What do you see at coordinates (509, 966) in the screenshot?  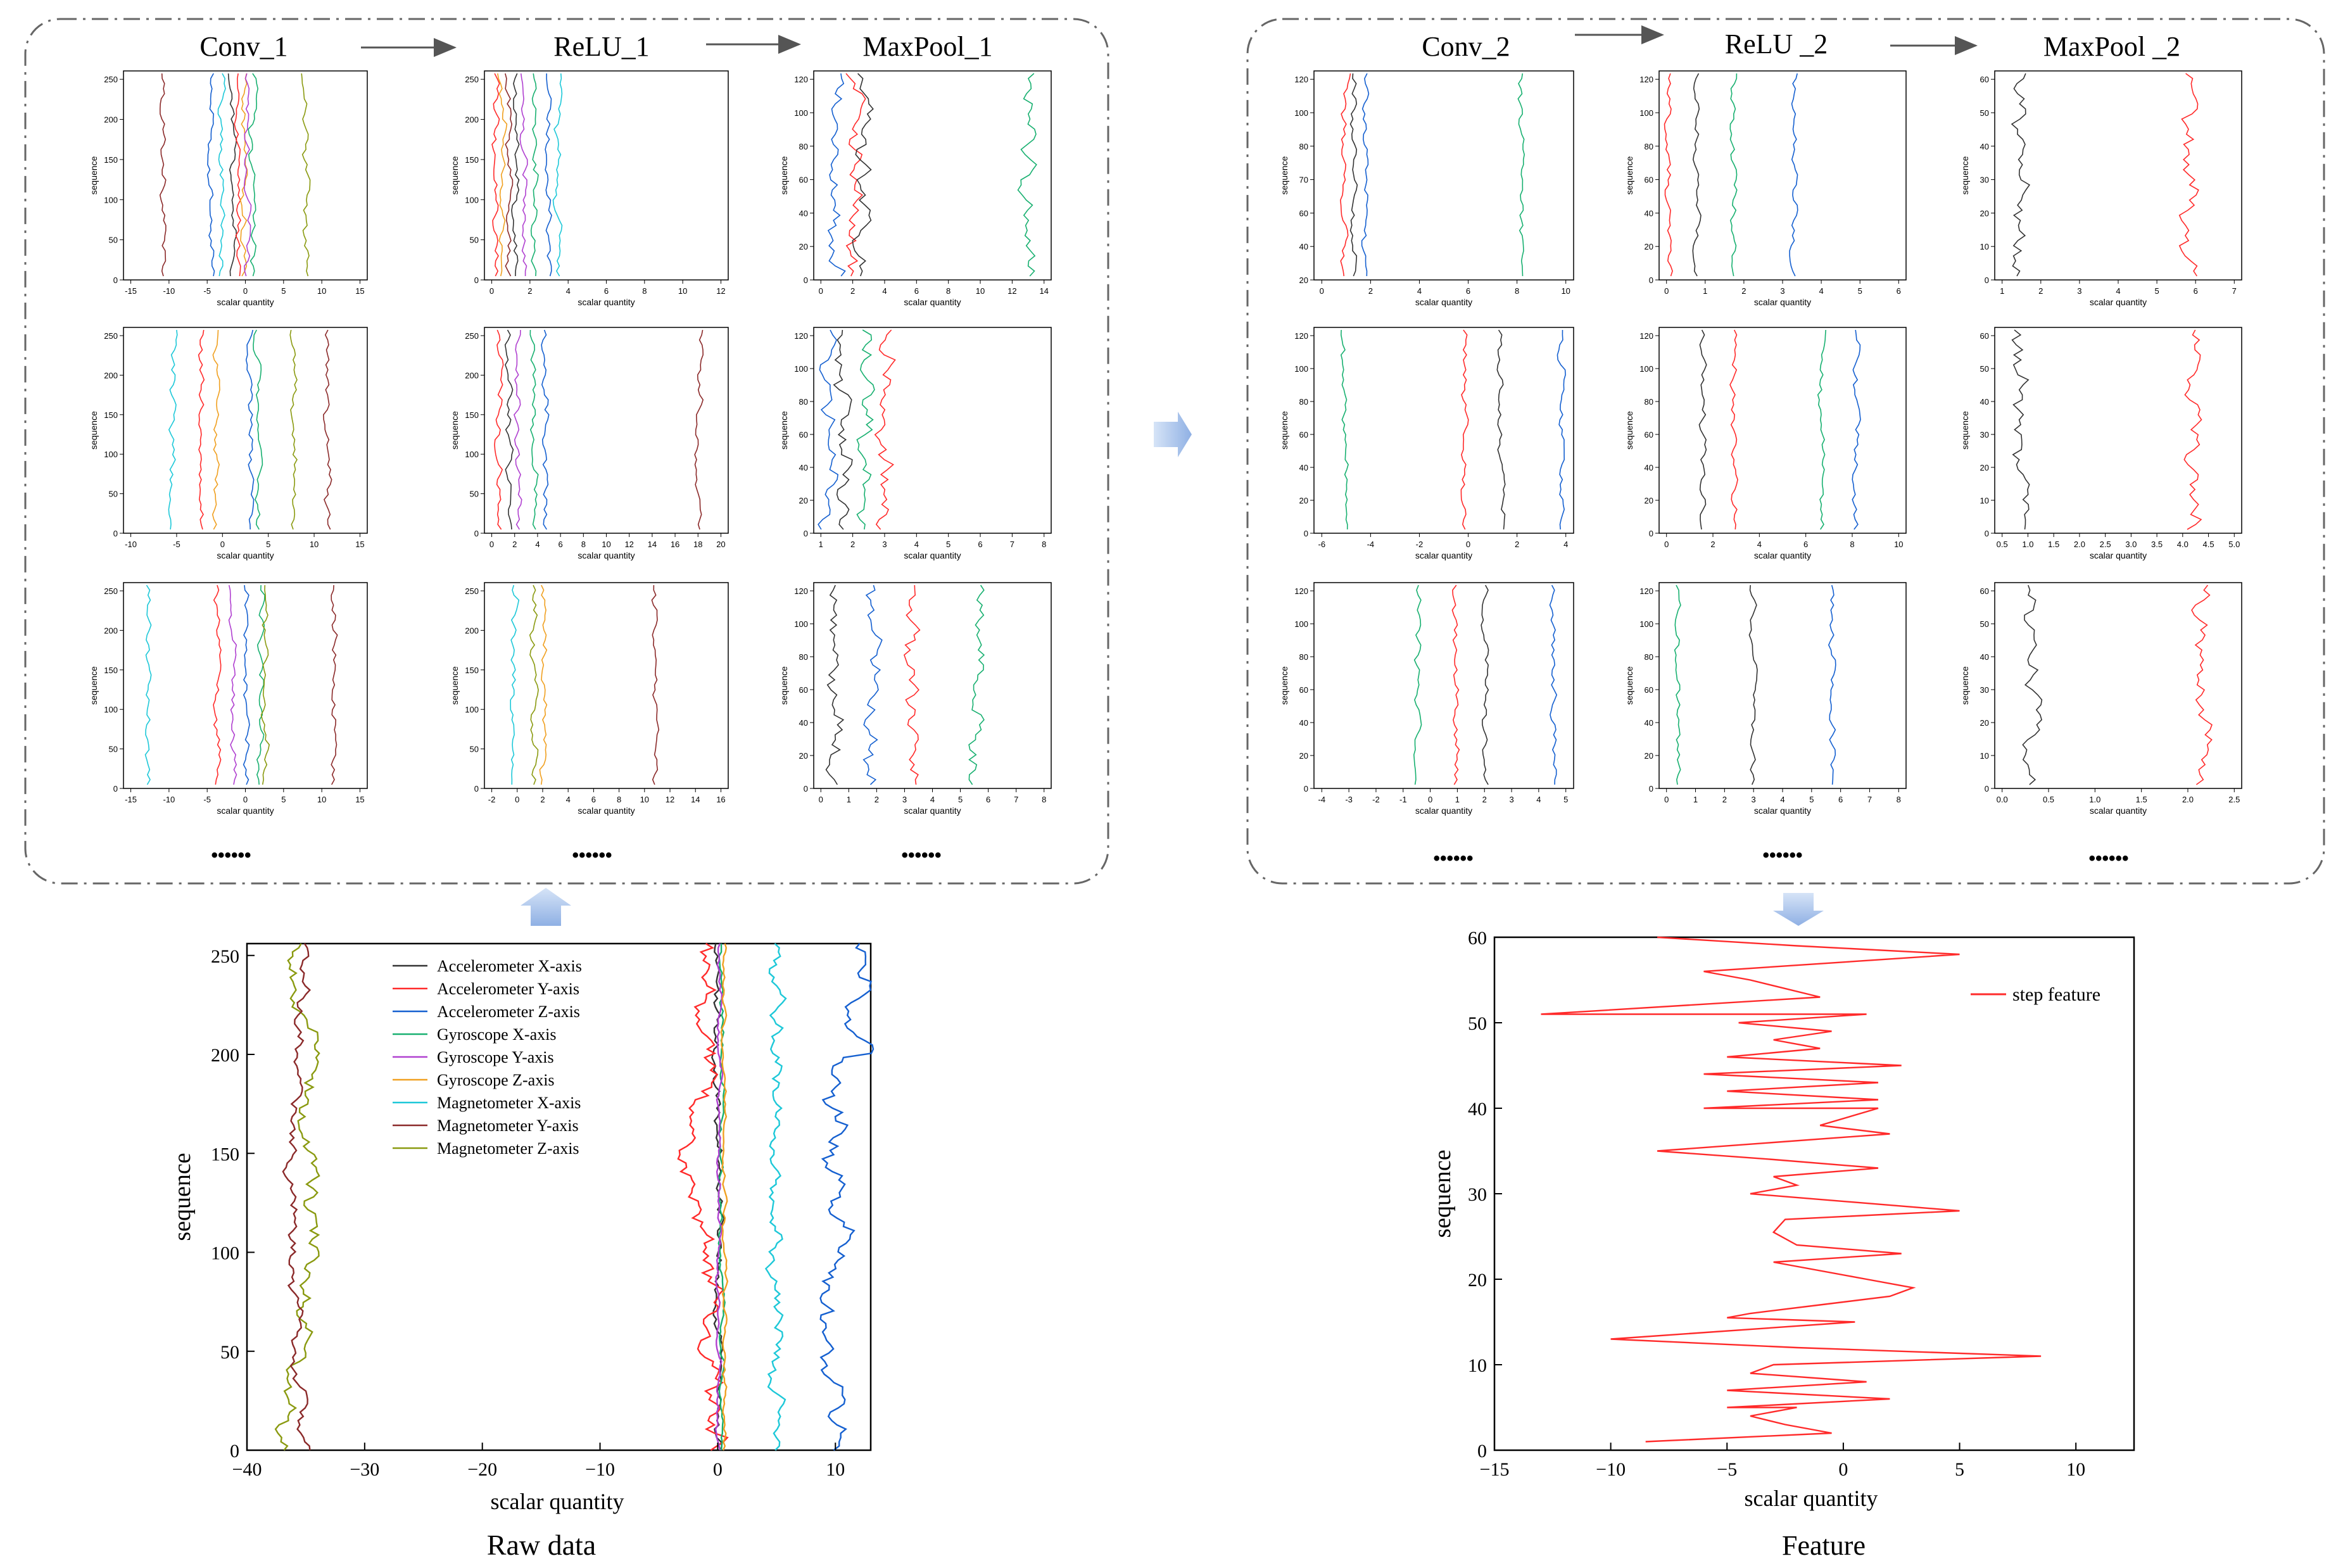 I see `raw-legend-label: Accelerometer X-axis` at bounding box center [509, 966].